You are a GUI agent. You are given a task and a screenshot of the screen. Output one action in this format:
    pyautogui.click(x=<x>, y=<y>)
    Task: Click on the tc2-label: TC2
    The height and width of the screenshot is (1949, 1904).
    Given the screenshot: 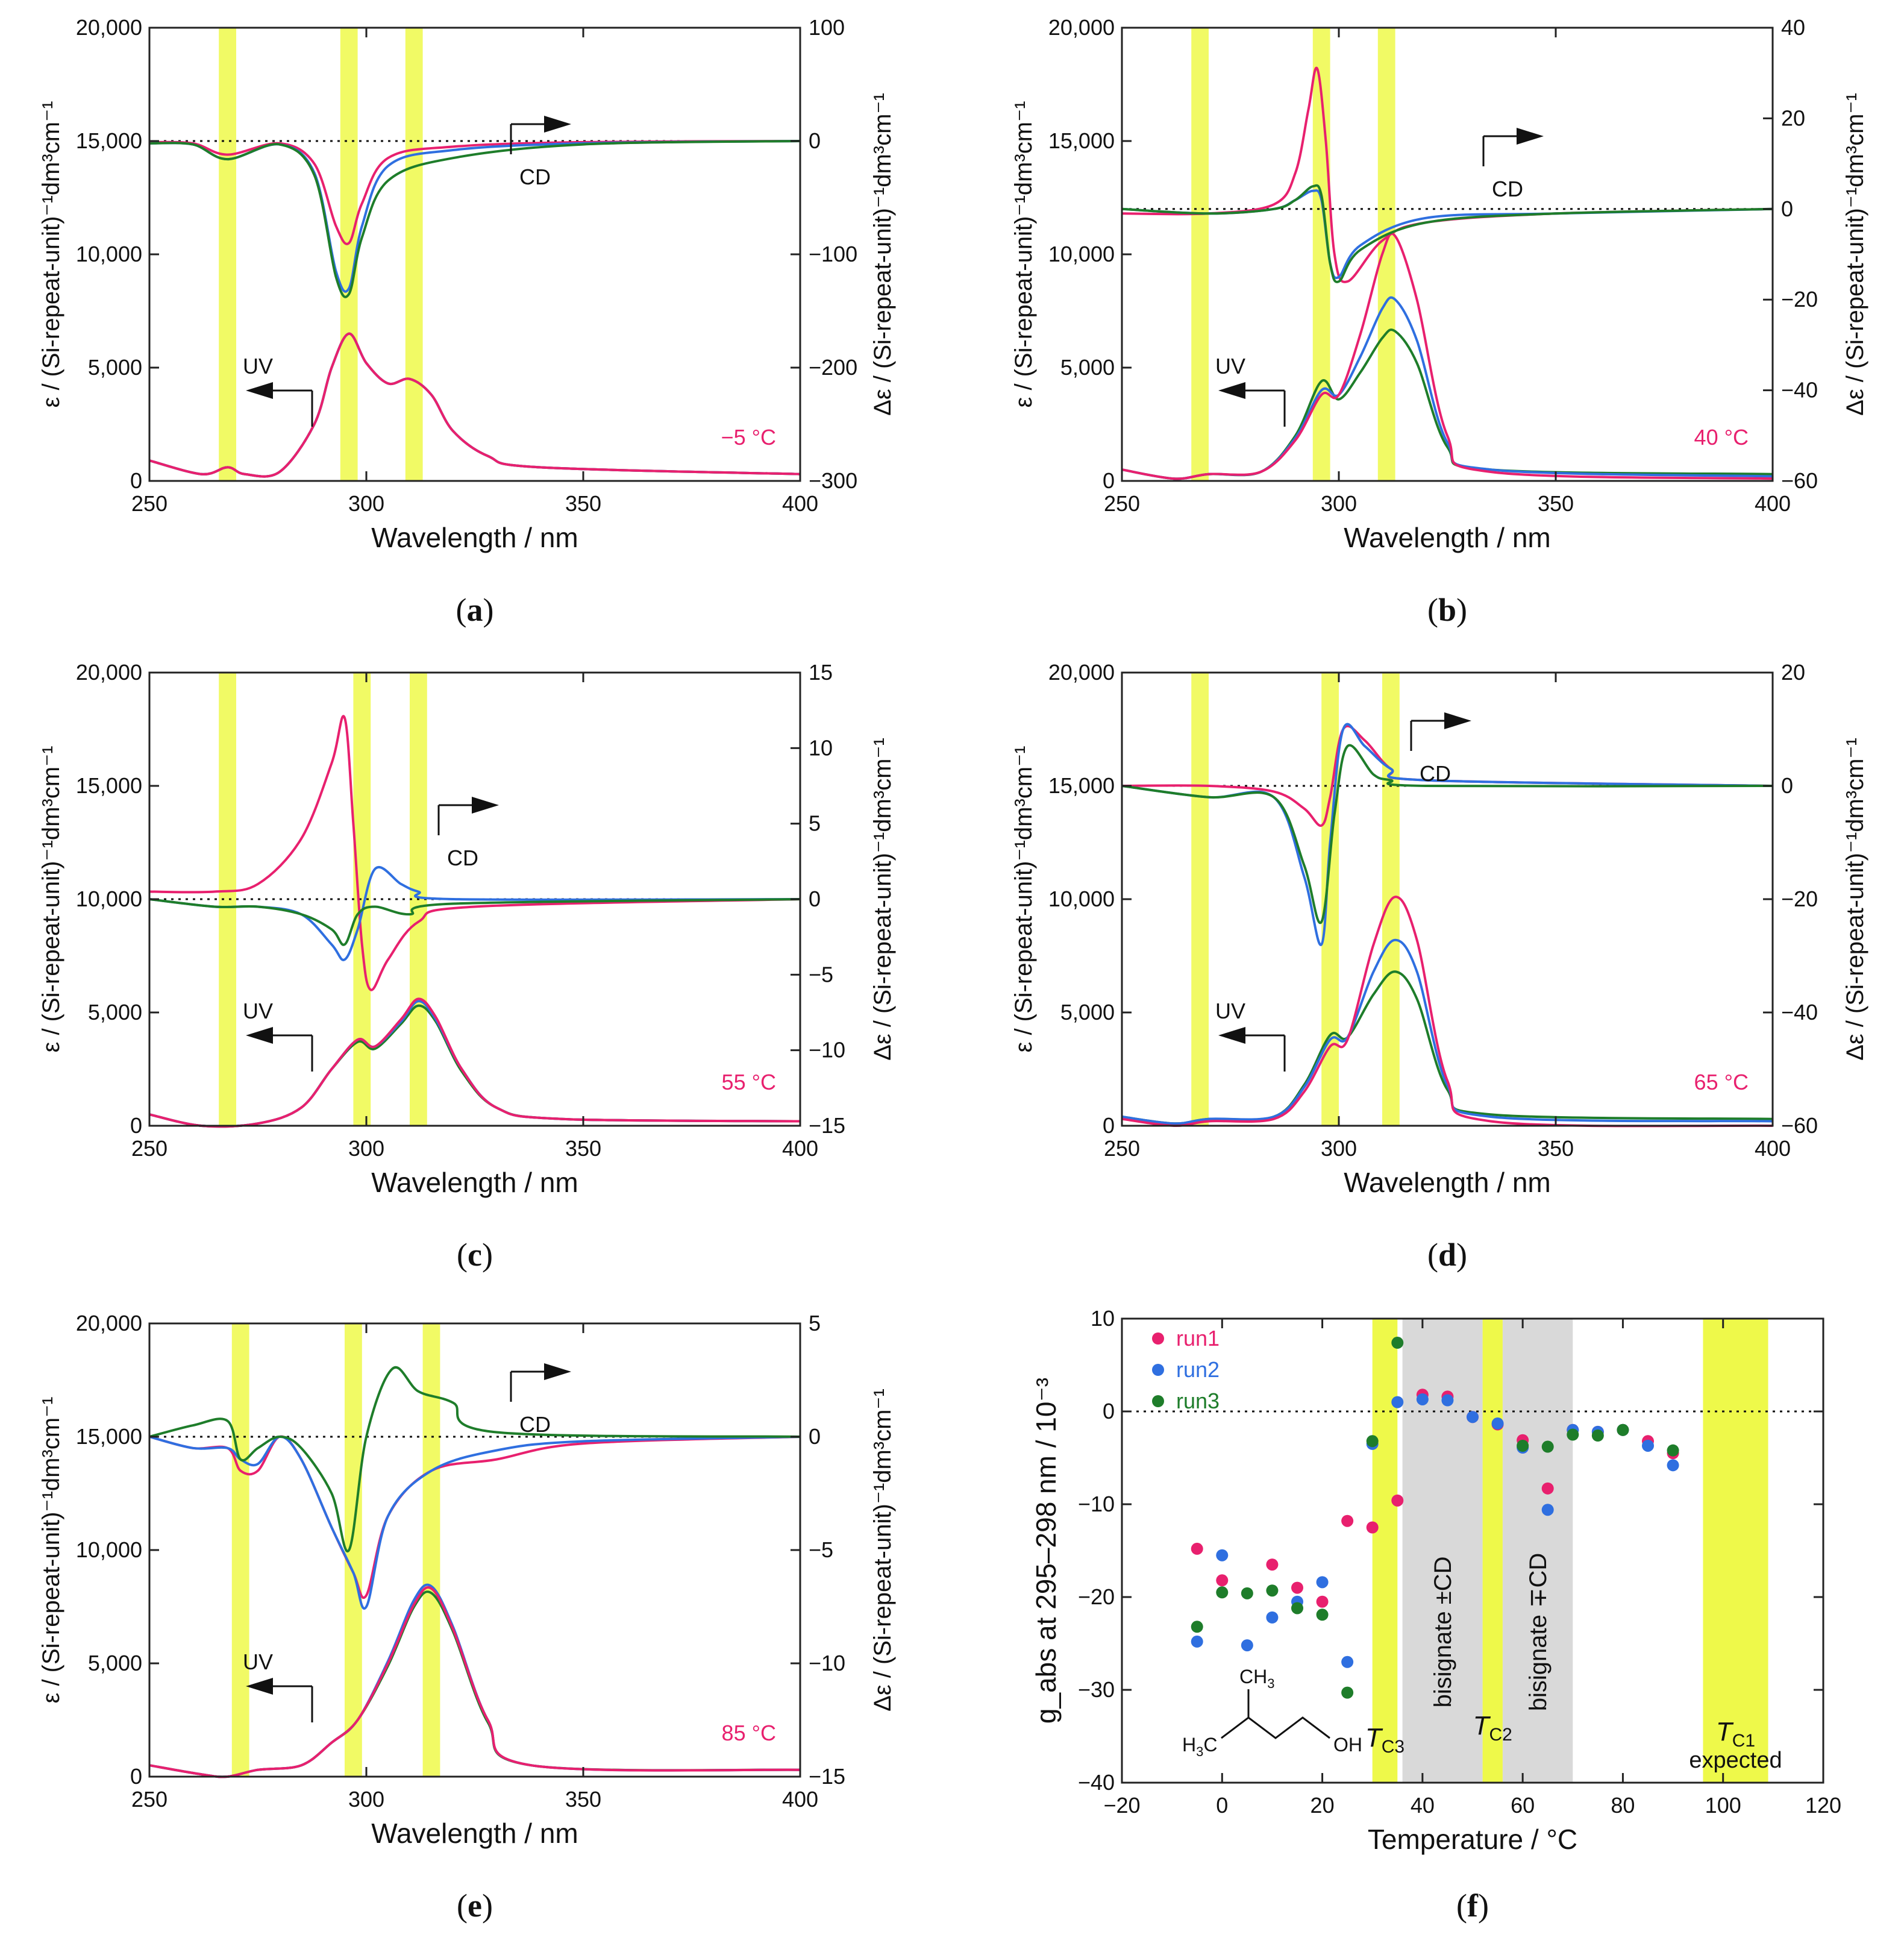 What is the action you would take?
    pyautogui.click(x=1493, y=1728)
    